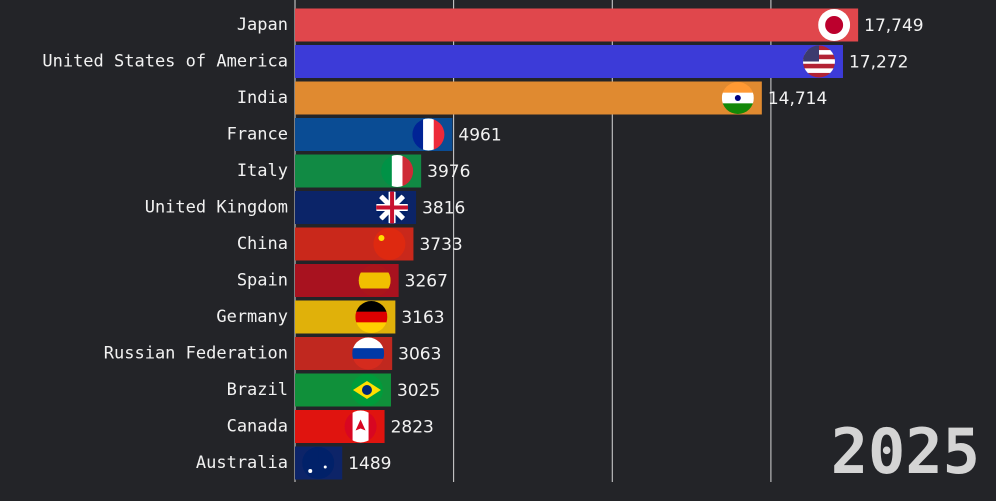 The width and height of the screenshot is (996, 501). What do you see at coordinates (257, 135) in the screenshot?
I see `category-label: France` at bounding box center [257, 135].